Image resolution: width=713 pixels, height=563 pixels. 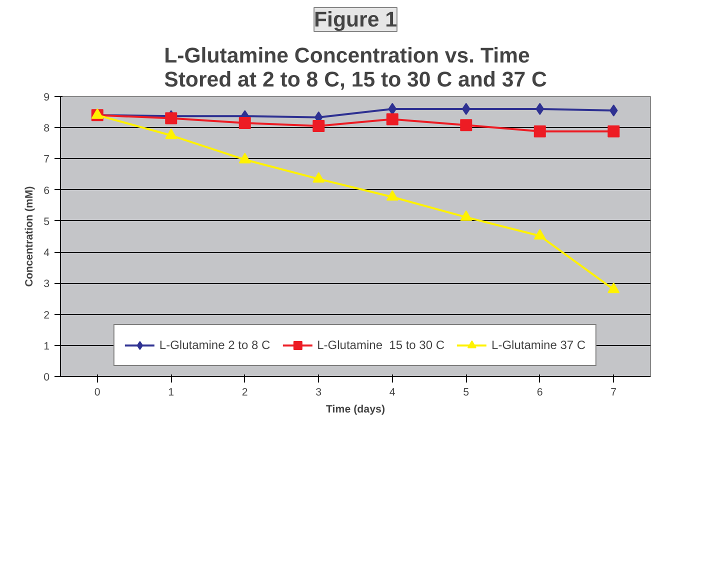 What do you see at coordinates (30, 236) in the screenshot?
I see `y-axis-title: Concentration (mM)` at bounding box center [30, 236].